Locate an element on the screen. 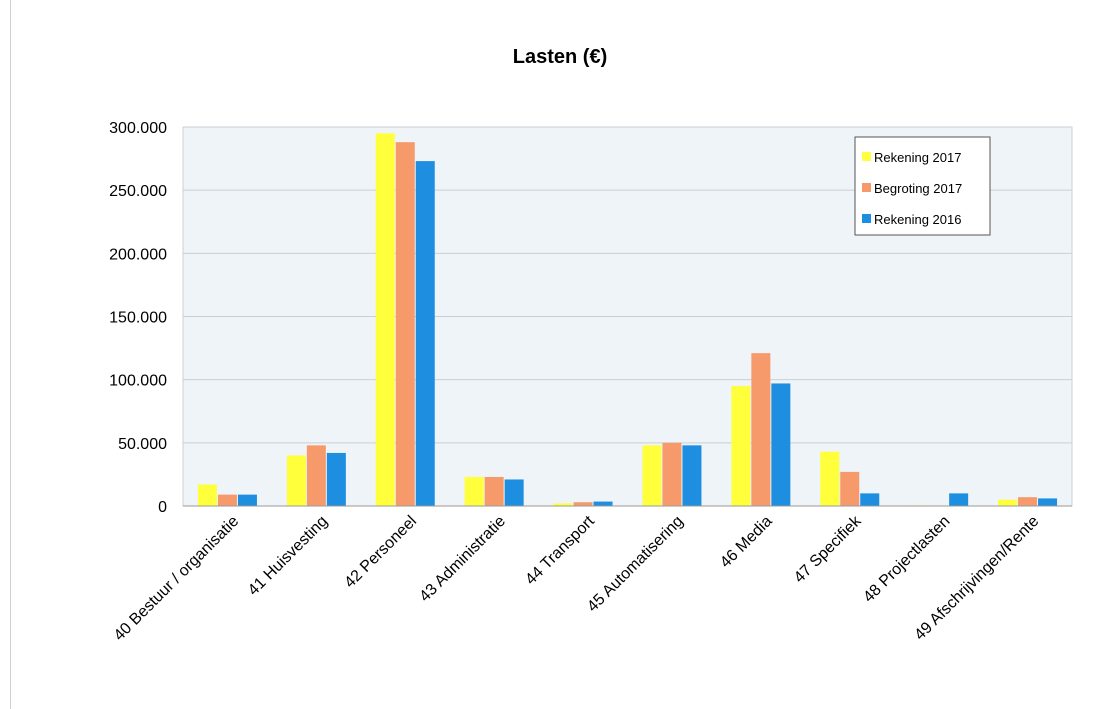 Image resolution: width=1099 pixels, height=709 pixels. y-tick-label: 50.000 is located at coordinates (142, 444).